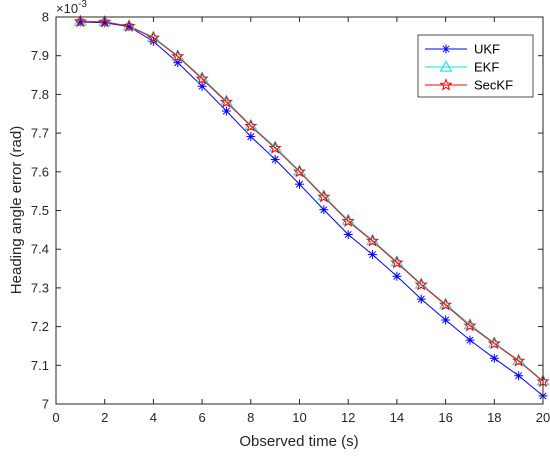 The image size is (550, 459). What do you see at coordinates (486, 67) in the screenshot?
I see `legend-label-ekf: EKF` at bounding box center [486, 67].